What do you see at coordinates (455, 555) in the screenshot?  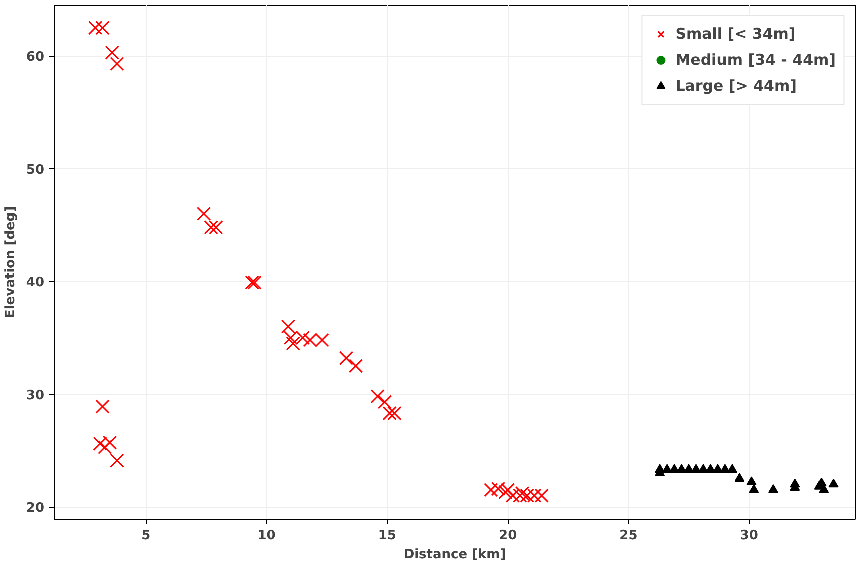 I see `x-axis-title: Distance [km]` at bounding box center [455, 555].